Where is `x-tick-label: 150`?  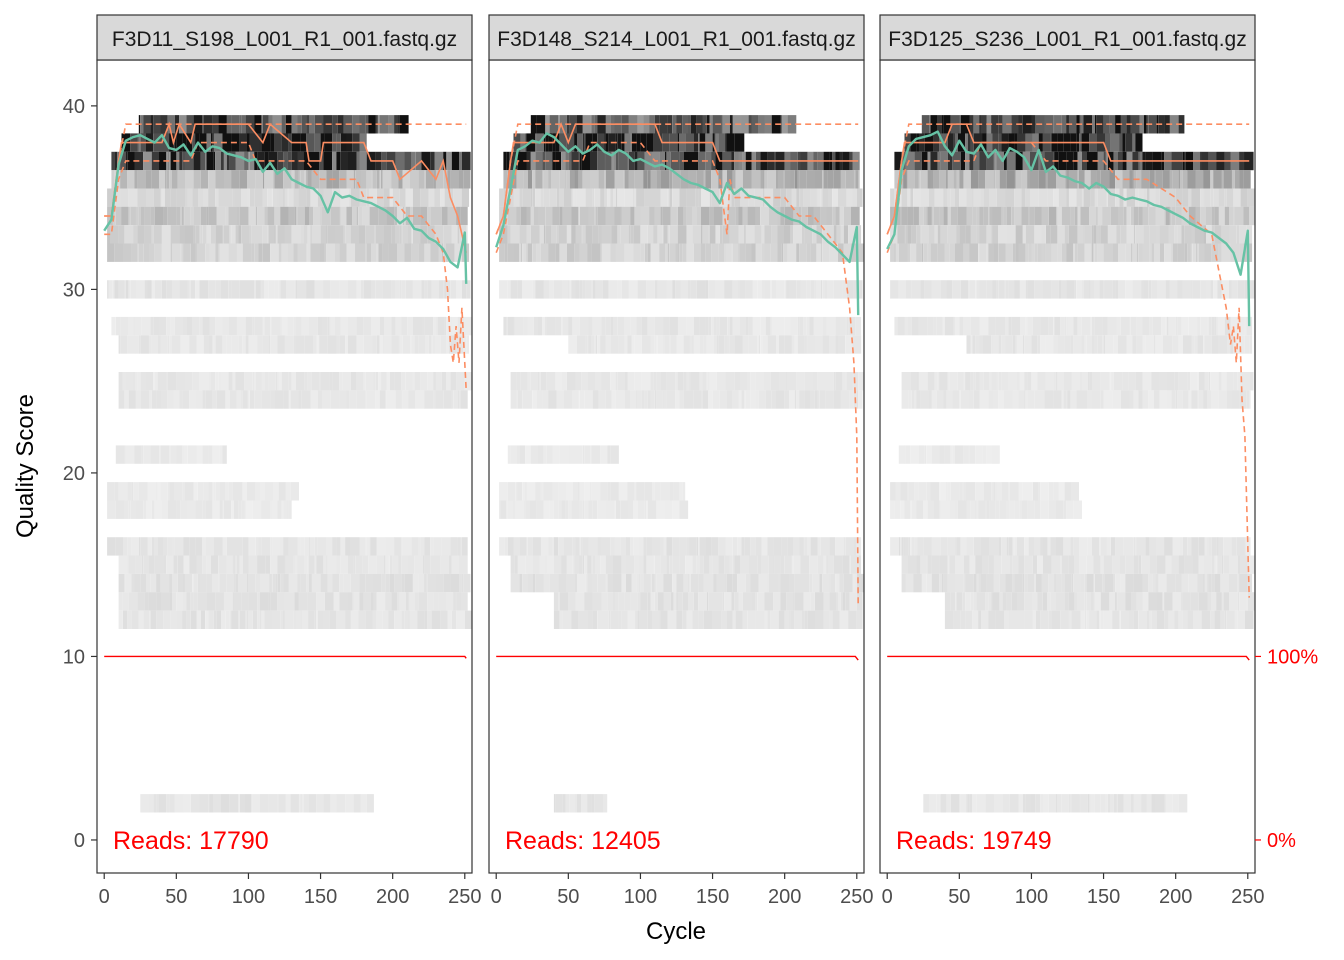
x-tick-label: 150 is located at coordinates (1103, 897).